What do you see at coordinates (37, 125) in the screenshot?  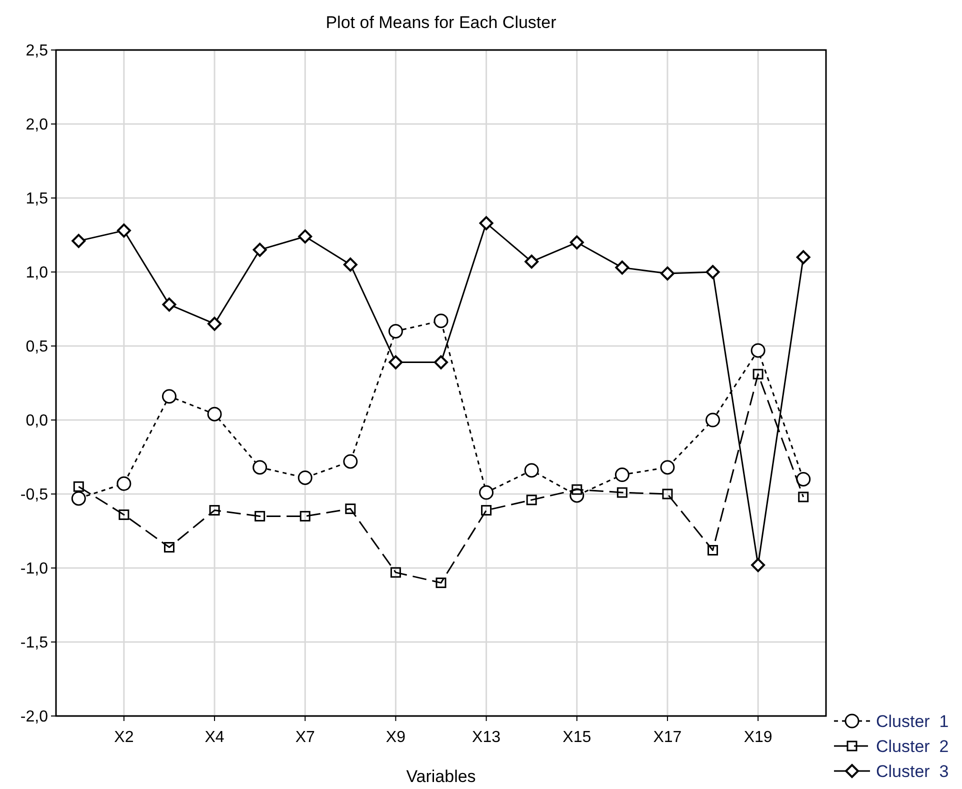 I see `y-tick-label: 2,0` at bounding box center [37, 125].